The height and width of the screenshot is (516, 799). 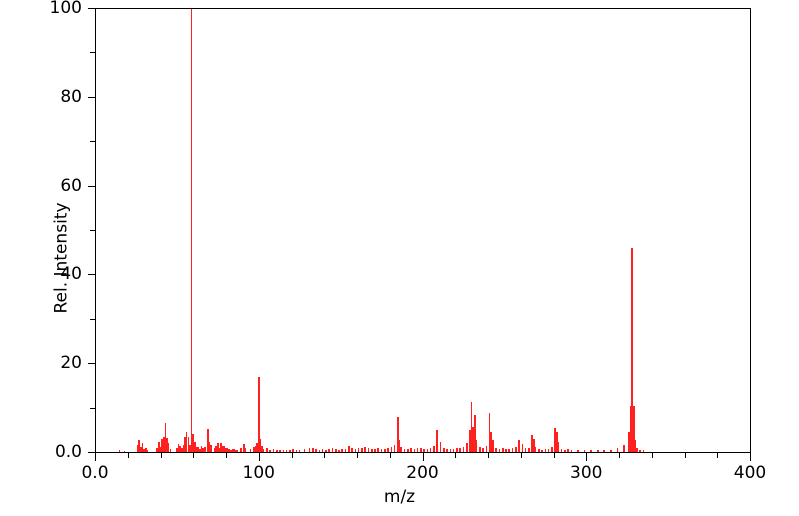 What do you see at coordinates (750, 230) in the screenshot?
I see `right-spine` at bounding box center [750, 230].